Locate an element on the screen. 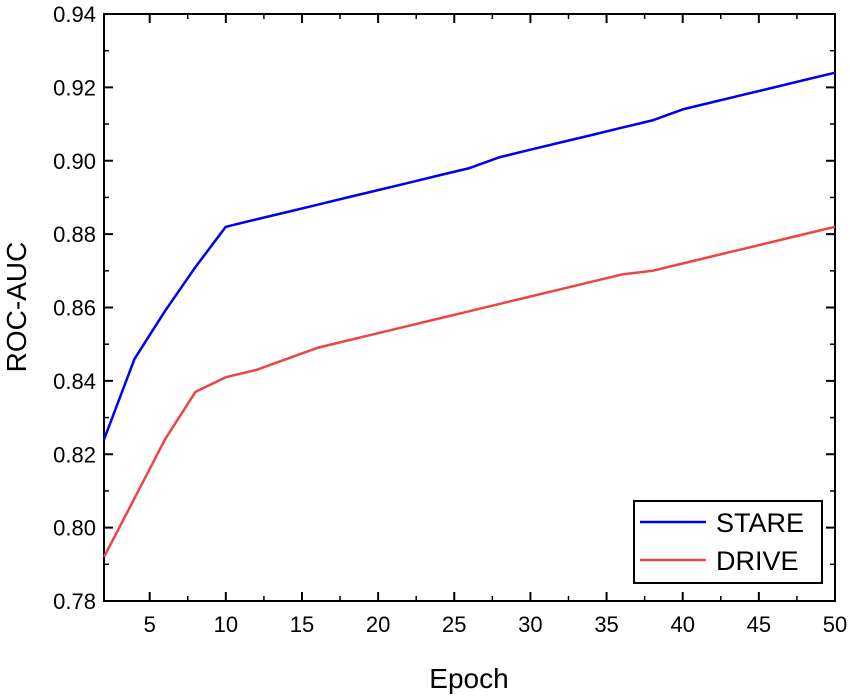 The width and height of the screenshot is (850, 697). x-tick-label: 40 is located at coordinates (682, 624).